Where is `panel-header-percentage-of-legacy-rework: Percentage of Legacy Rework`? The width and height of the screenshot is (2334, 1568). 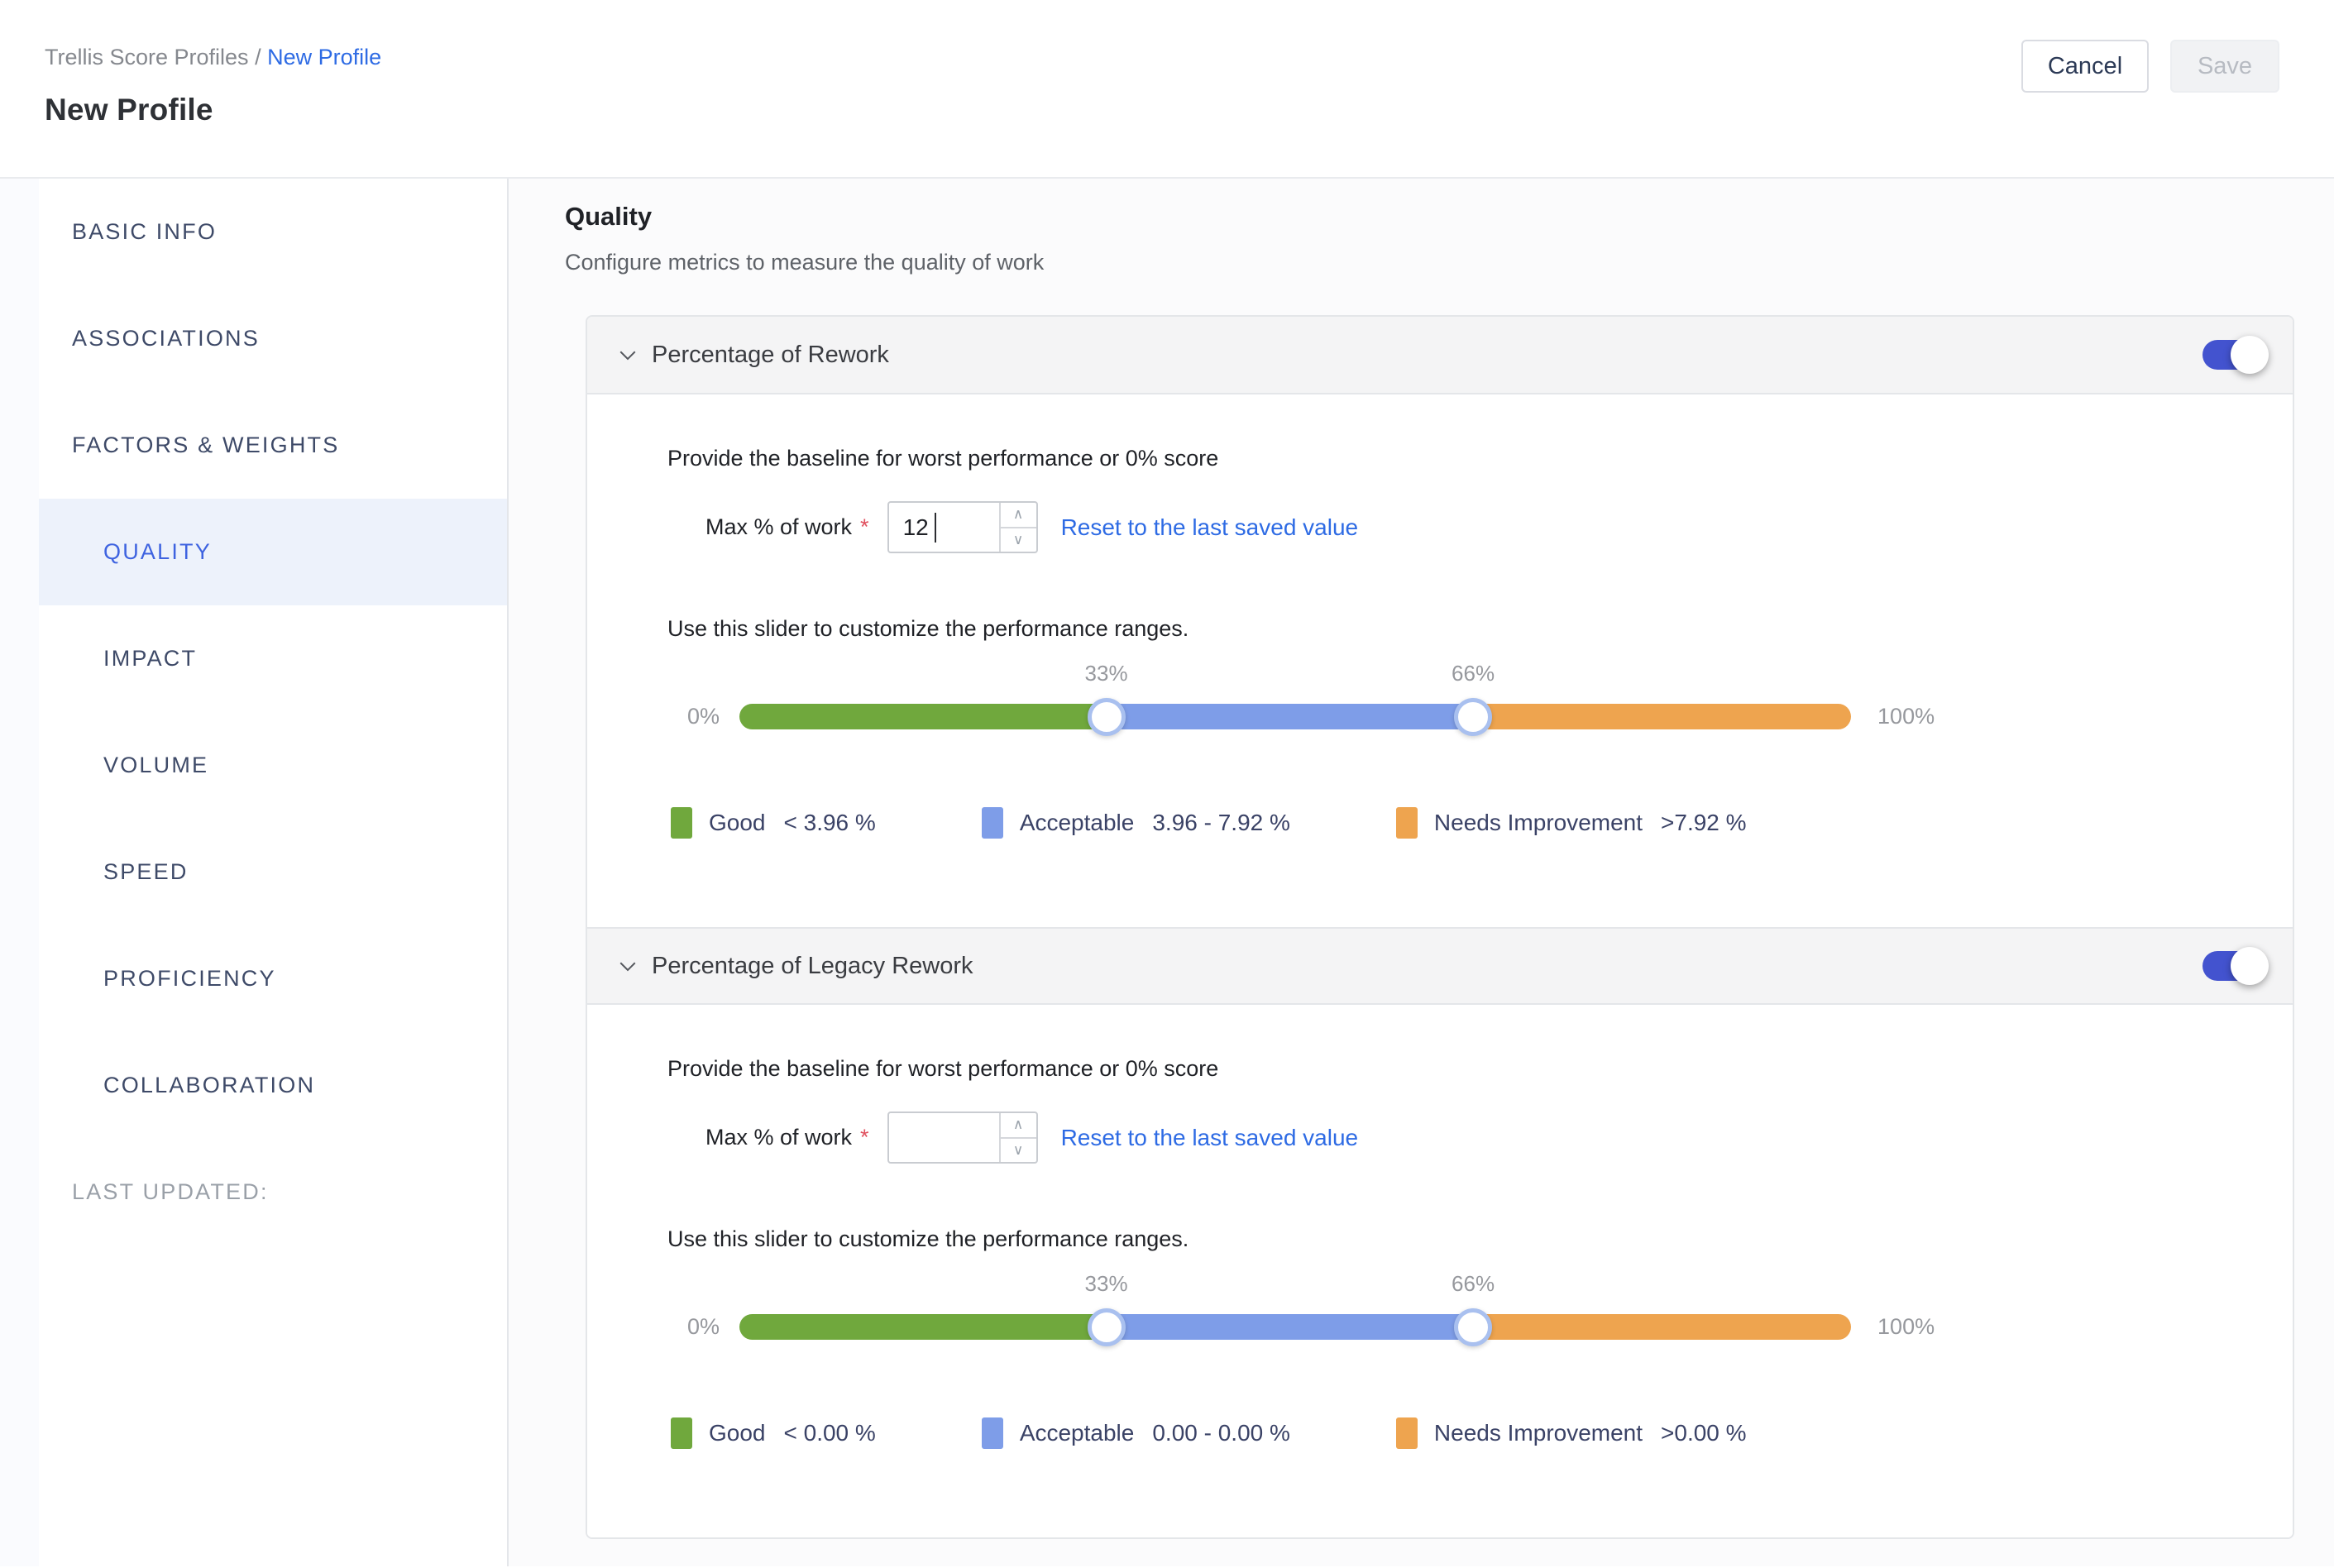 panel-header-percentage-of-legacy-rework: Percentage of Legacy Rework is located at coordinates (1440, 966).